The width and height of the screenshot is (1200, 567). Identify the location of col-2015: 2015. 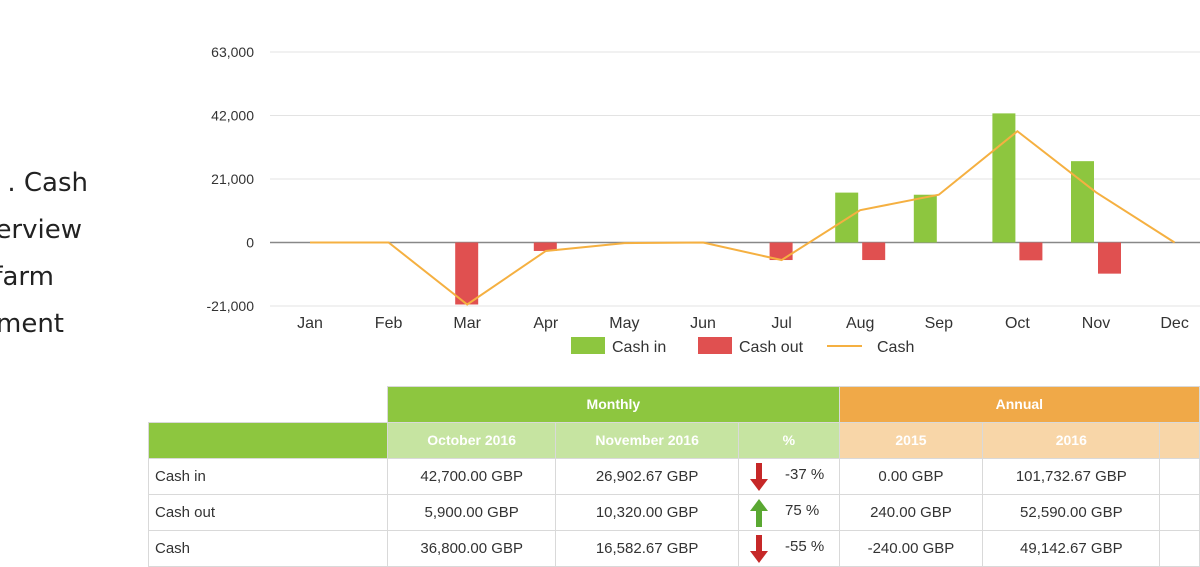
(911, 440).